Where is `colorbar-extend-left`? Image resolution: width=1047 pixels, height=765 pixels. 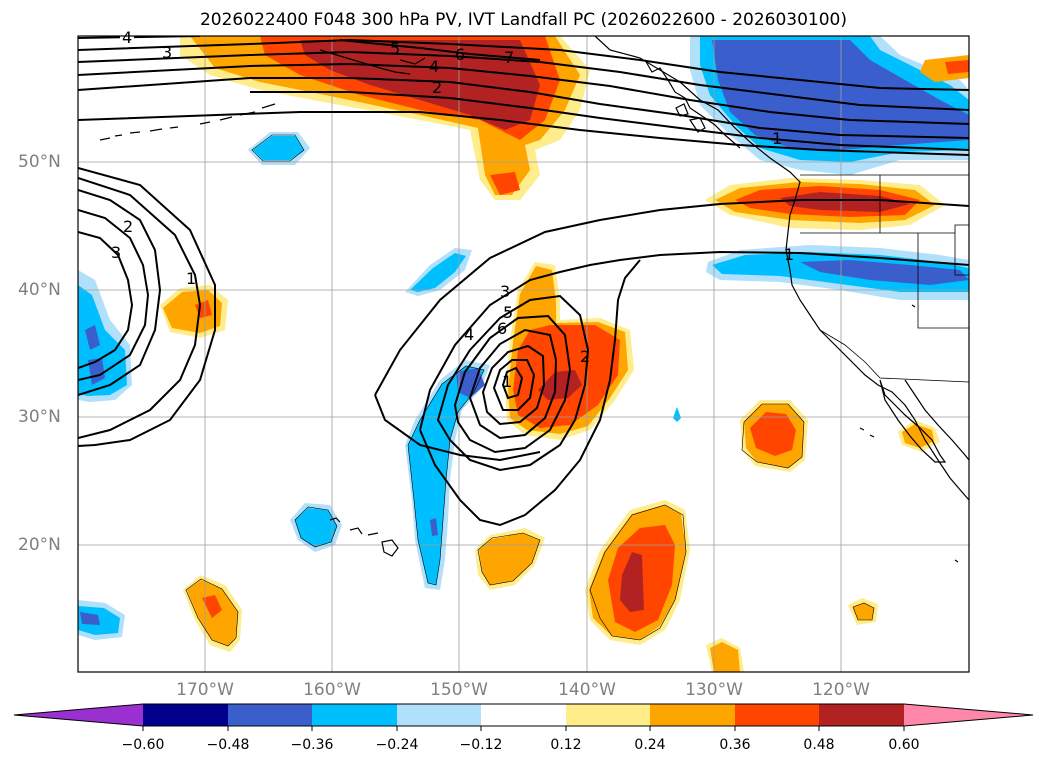
colorbar-extend-left is located at coordinates (78, 715).